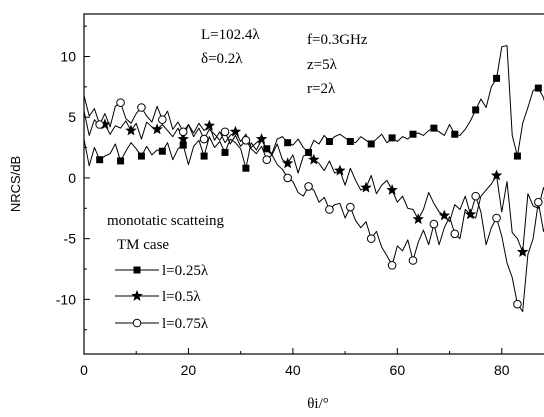 This screenshot has width=544, height=417. Describe the element at coordinates (70, 239) in the screenshot. I see `y-tick-label: -5` at that location.